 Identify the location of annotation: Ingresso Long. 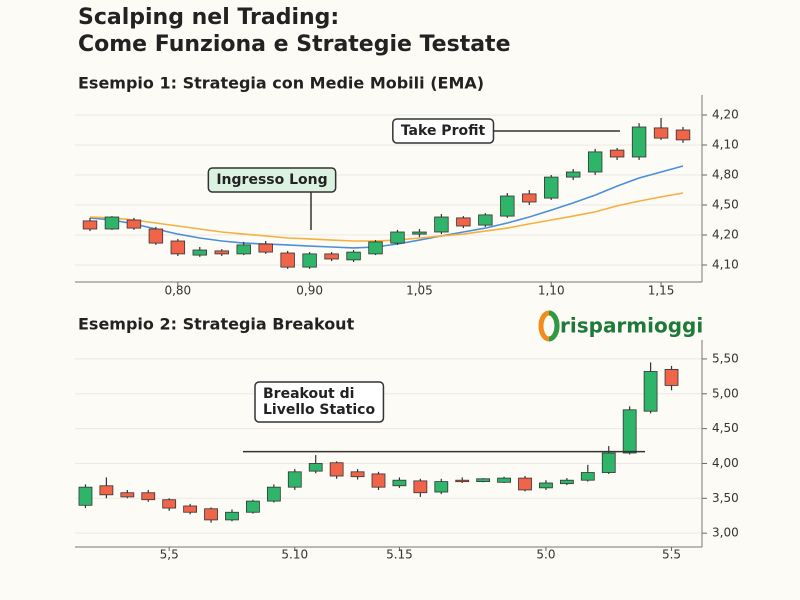
(271, 180).